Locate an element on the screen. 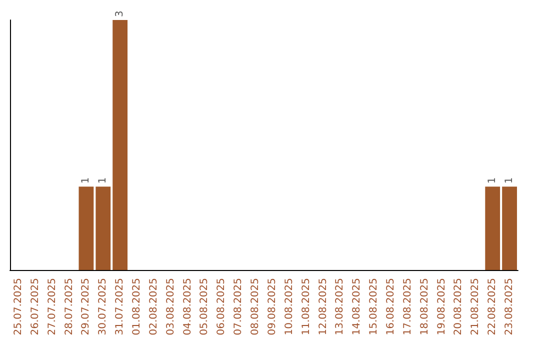 The height and width of the screenshot is (340, 540). x-tick-label: 16.08.2025 is located at coordinates (391, 307).